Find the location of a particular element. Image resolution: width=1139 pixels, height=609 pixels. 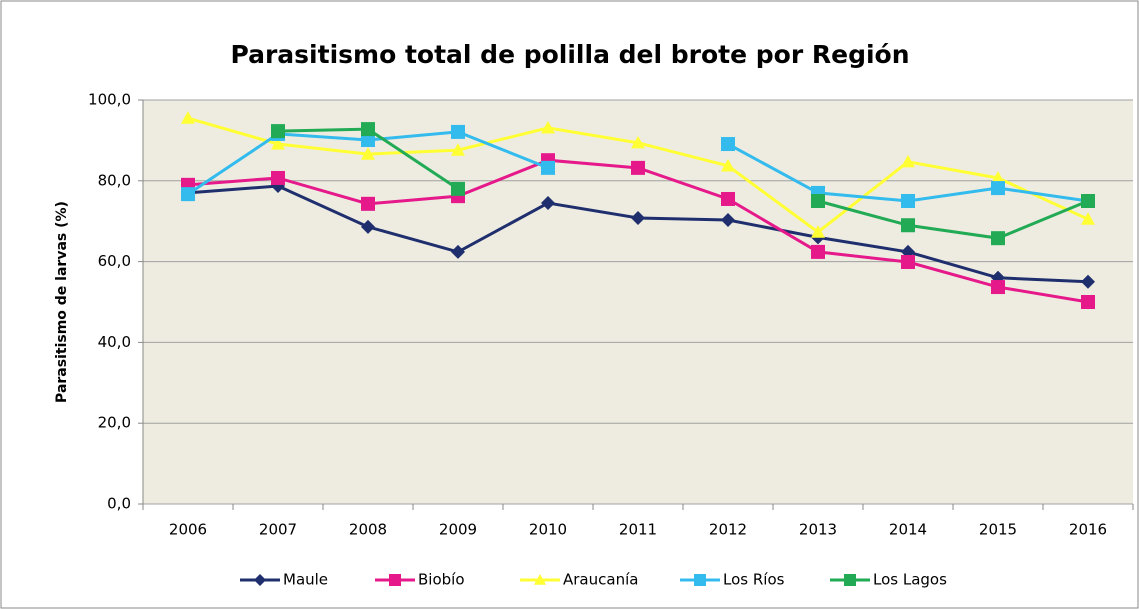

x-tick-label: 2013 is located at coordinates (818, 530).